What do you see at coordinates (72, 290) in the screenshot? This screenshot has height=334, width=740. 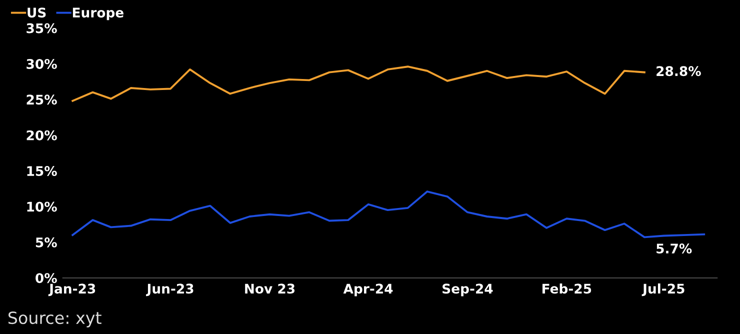 I see `x-tick-label: Jan-23` at bounding box center [72, 290].